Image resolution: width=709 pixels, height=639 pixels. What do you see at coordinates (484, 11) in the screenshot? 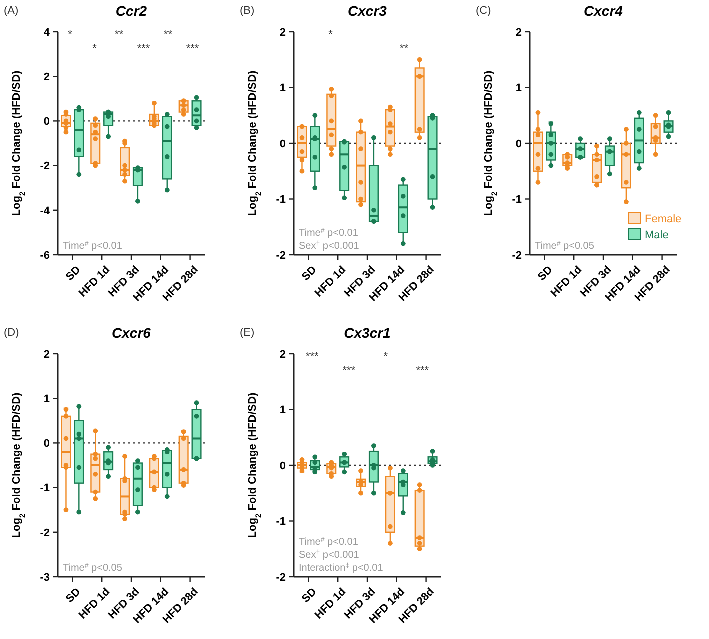
I see `chart-subtitle: (C)` at bounding box center [484, 11].